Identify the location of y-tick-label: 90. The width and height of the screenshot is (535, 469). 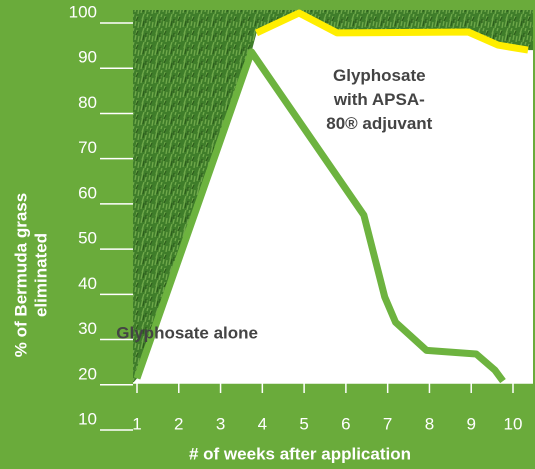
(87, 57).